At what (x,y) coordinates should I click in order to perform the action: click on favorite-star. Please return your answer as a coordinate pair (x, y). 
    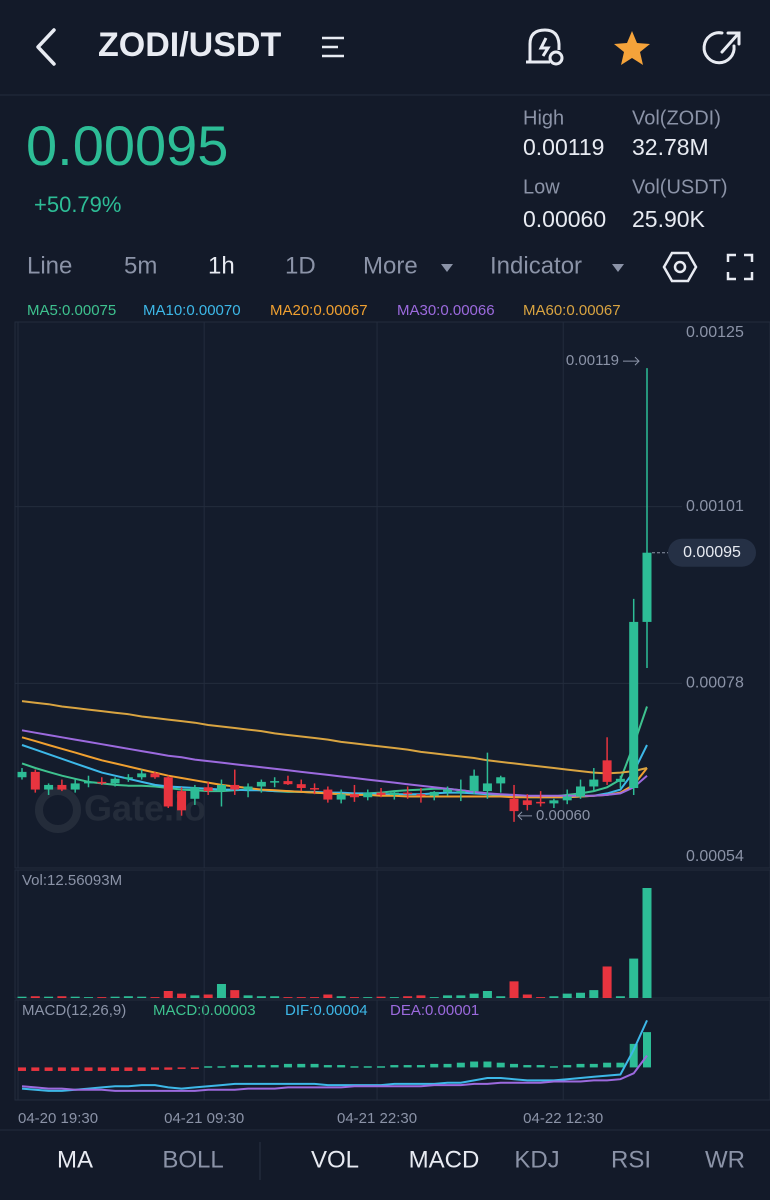
    Looking at the image, I should click on (632, 48).